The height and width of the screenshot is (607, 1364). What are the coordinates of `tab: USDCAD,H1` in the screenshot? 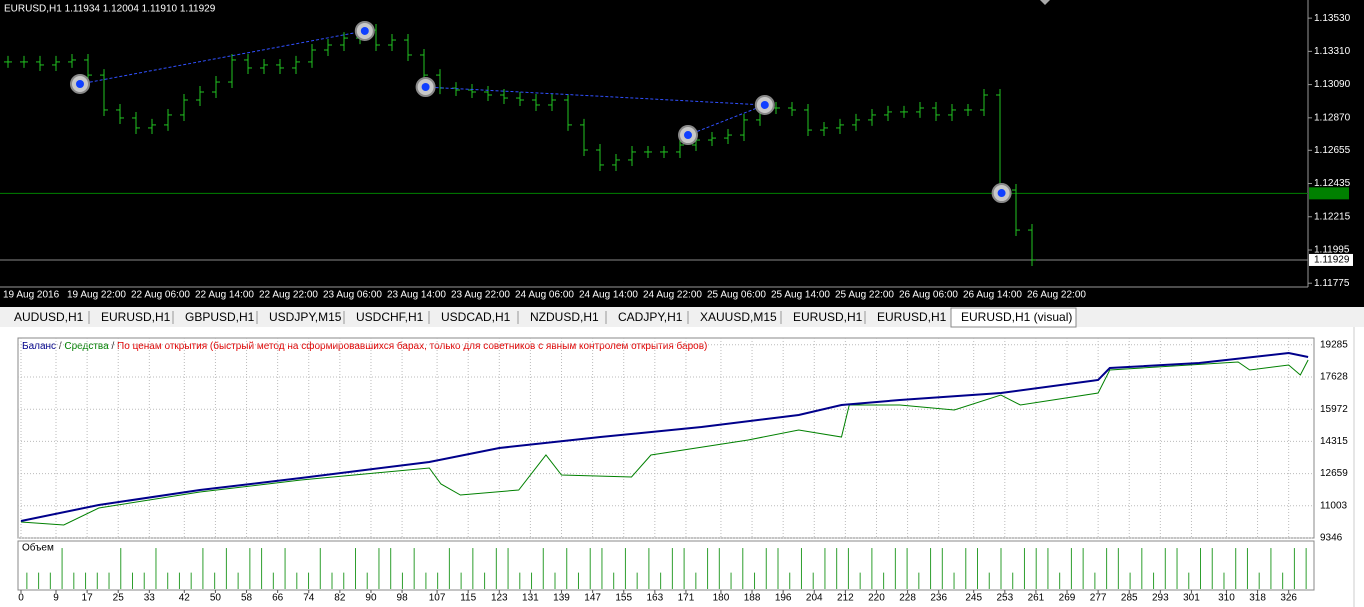 It's located at (476, 317).